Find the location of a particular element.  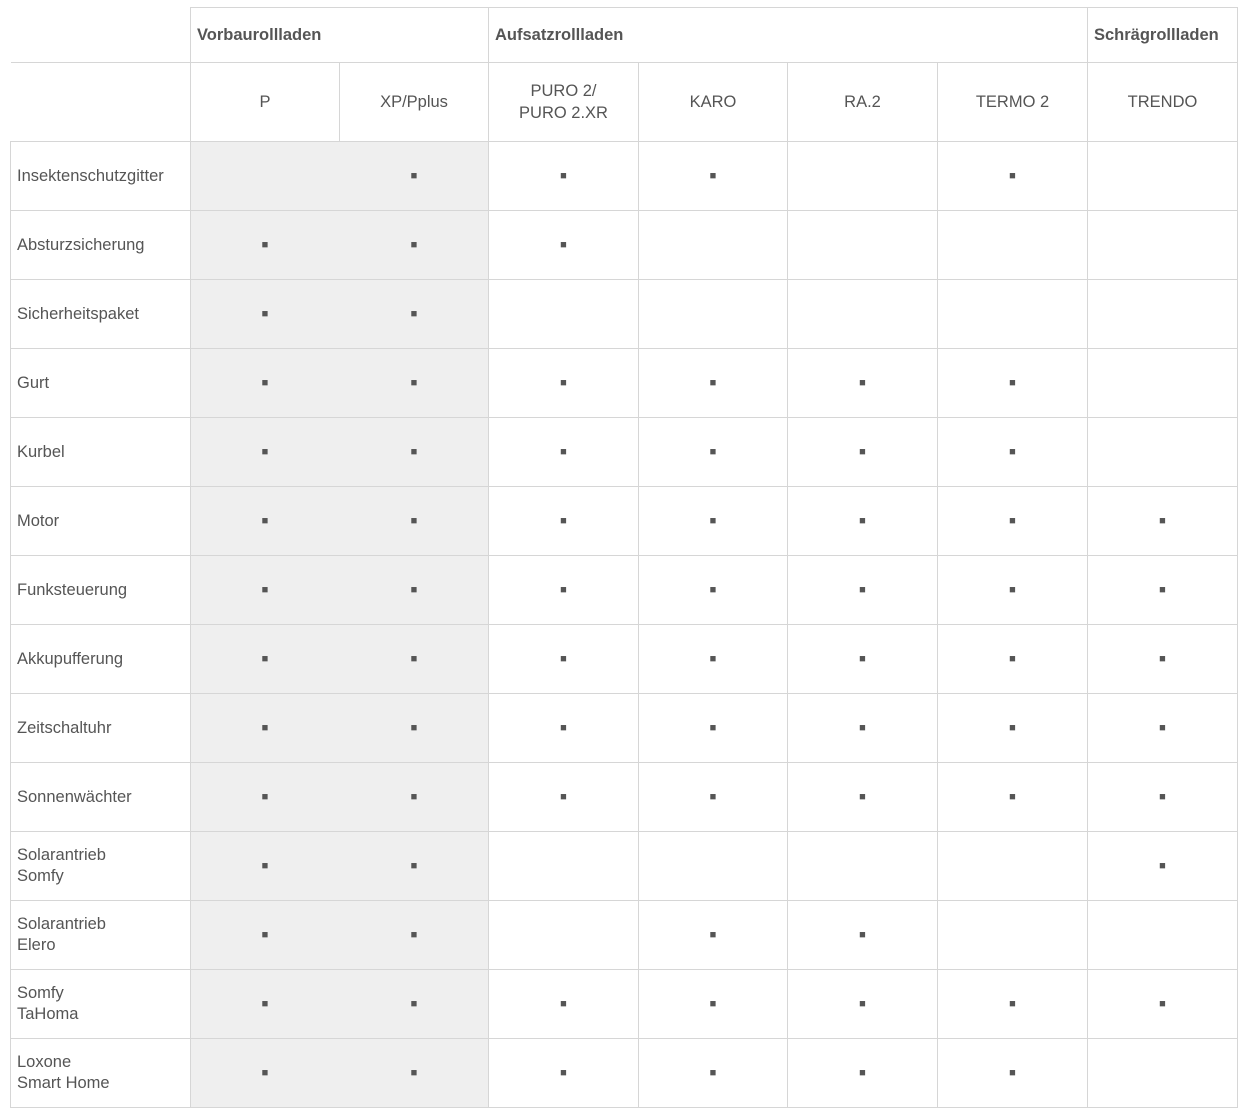

feature-row: Kurbel ■ ■ ■ ■ ■ ■ is located at coordinates (624, 452).